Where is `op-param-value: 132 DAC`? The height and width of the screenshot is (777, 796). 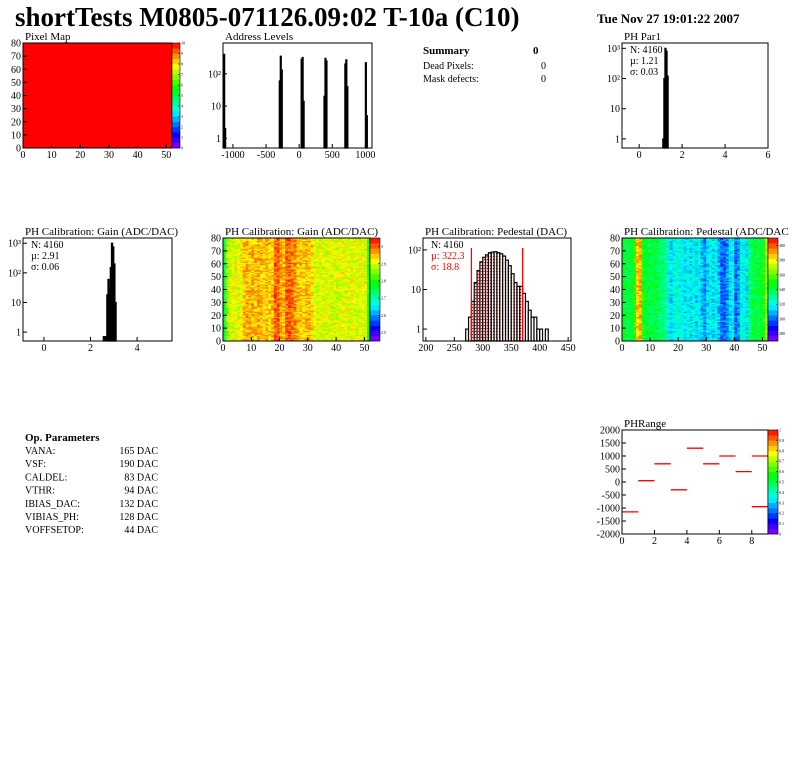
op-param-value: 132 DAC is located at coordinates (138, 504).